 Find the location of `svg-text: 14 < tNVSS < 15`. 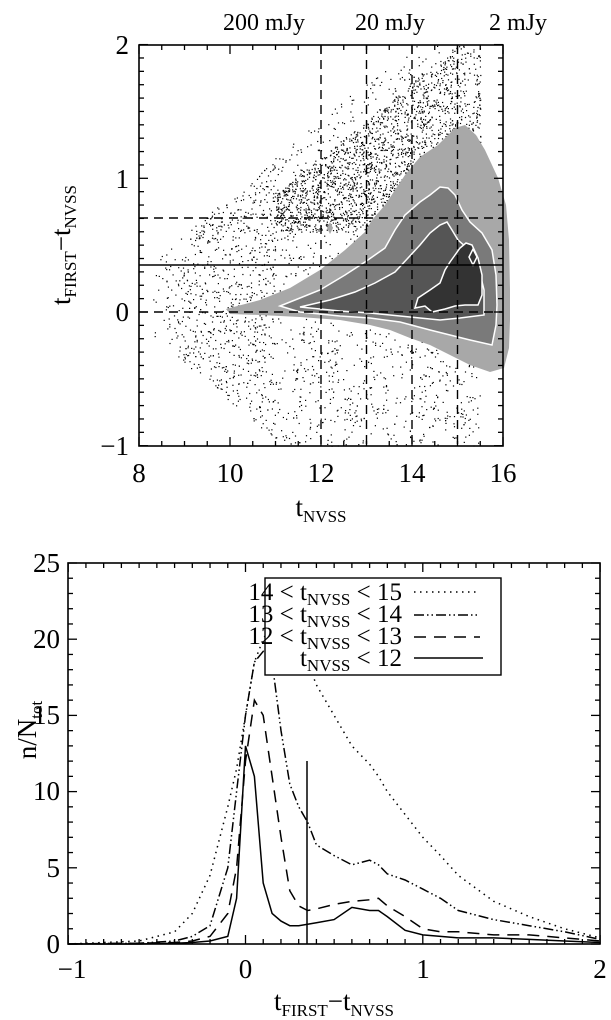

svg-text: 14 < tNVSS < 15 is located at coordinates (325, 594).